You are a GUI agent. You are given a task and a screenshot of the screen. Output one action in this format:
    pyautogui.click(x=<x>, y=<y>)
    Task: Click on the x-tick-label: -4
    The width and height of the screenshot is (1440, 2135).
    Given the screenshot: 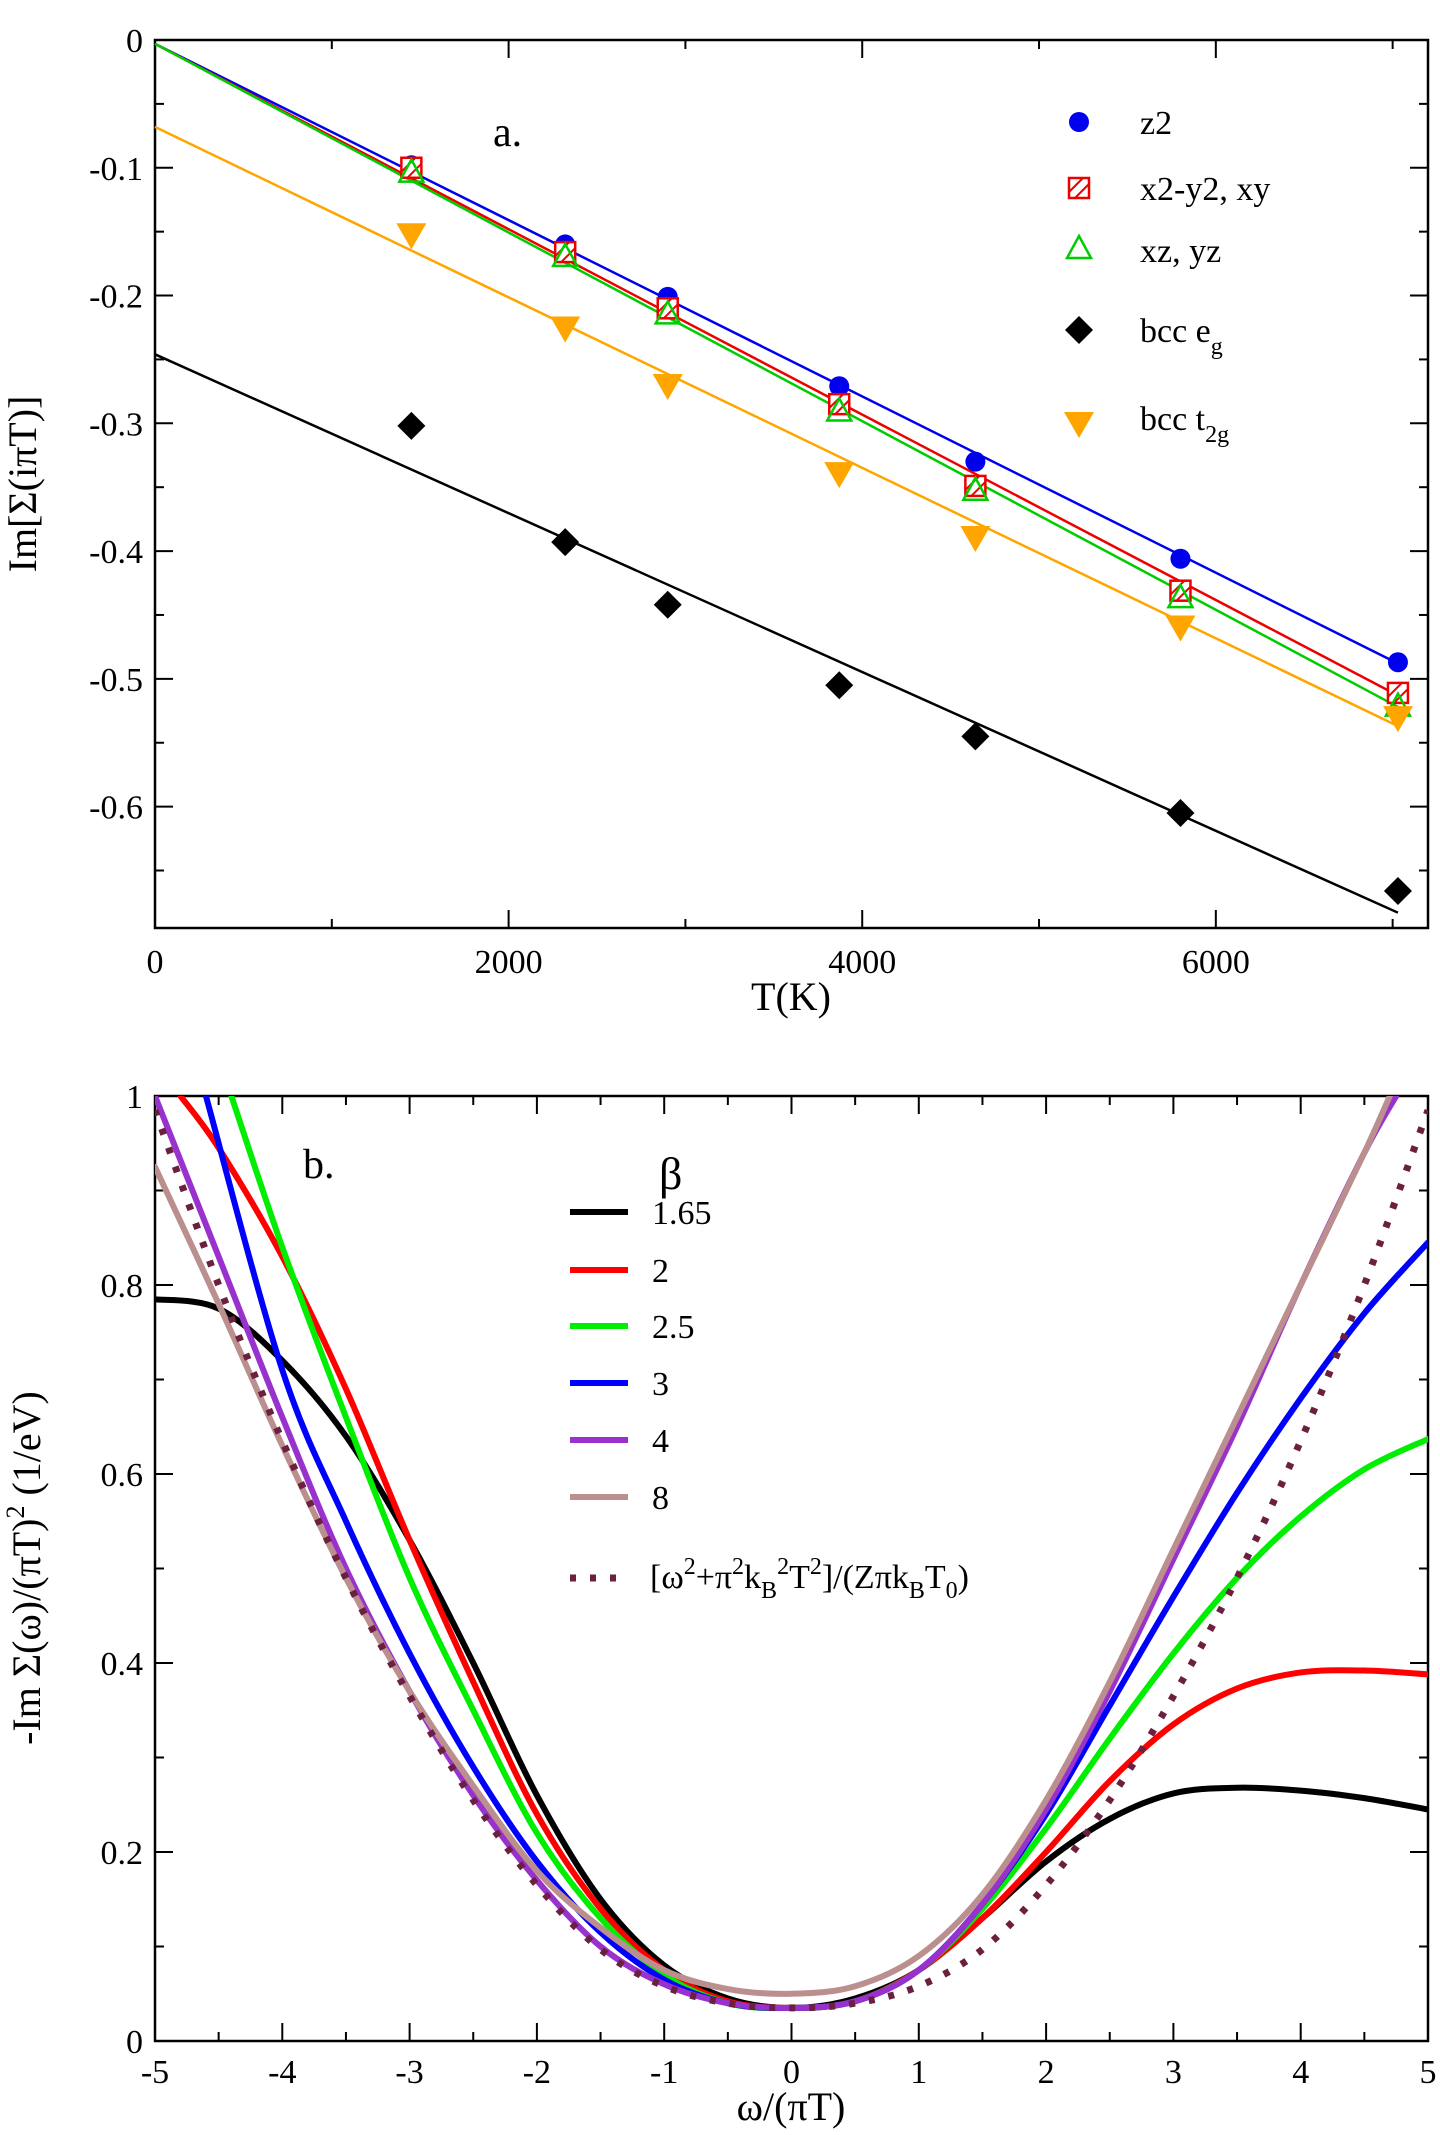 What is the action you would take?
    pyautogui.click(x=282, y=2072)
    